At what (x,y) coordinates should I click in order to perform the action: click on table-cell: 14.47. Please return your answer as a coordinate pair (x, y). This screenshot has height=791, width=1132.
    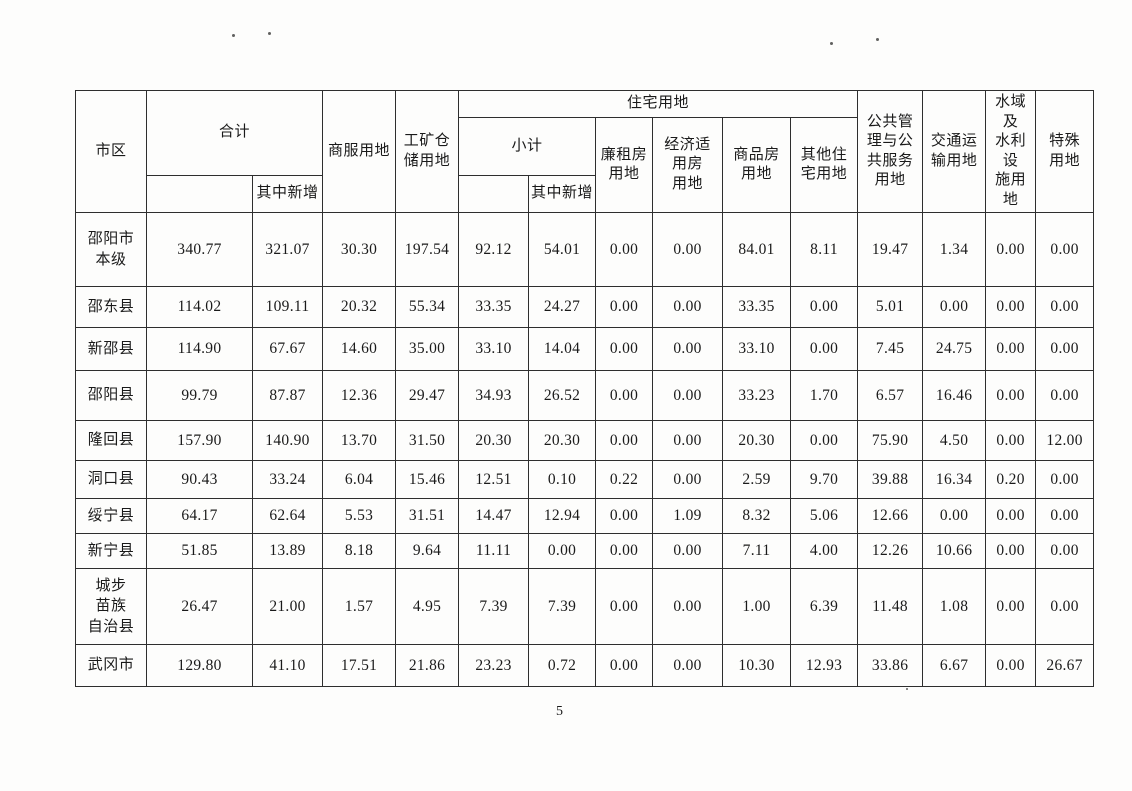
    Looking at the image, I should click on (494, 516).